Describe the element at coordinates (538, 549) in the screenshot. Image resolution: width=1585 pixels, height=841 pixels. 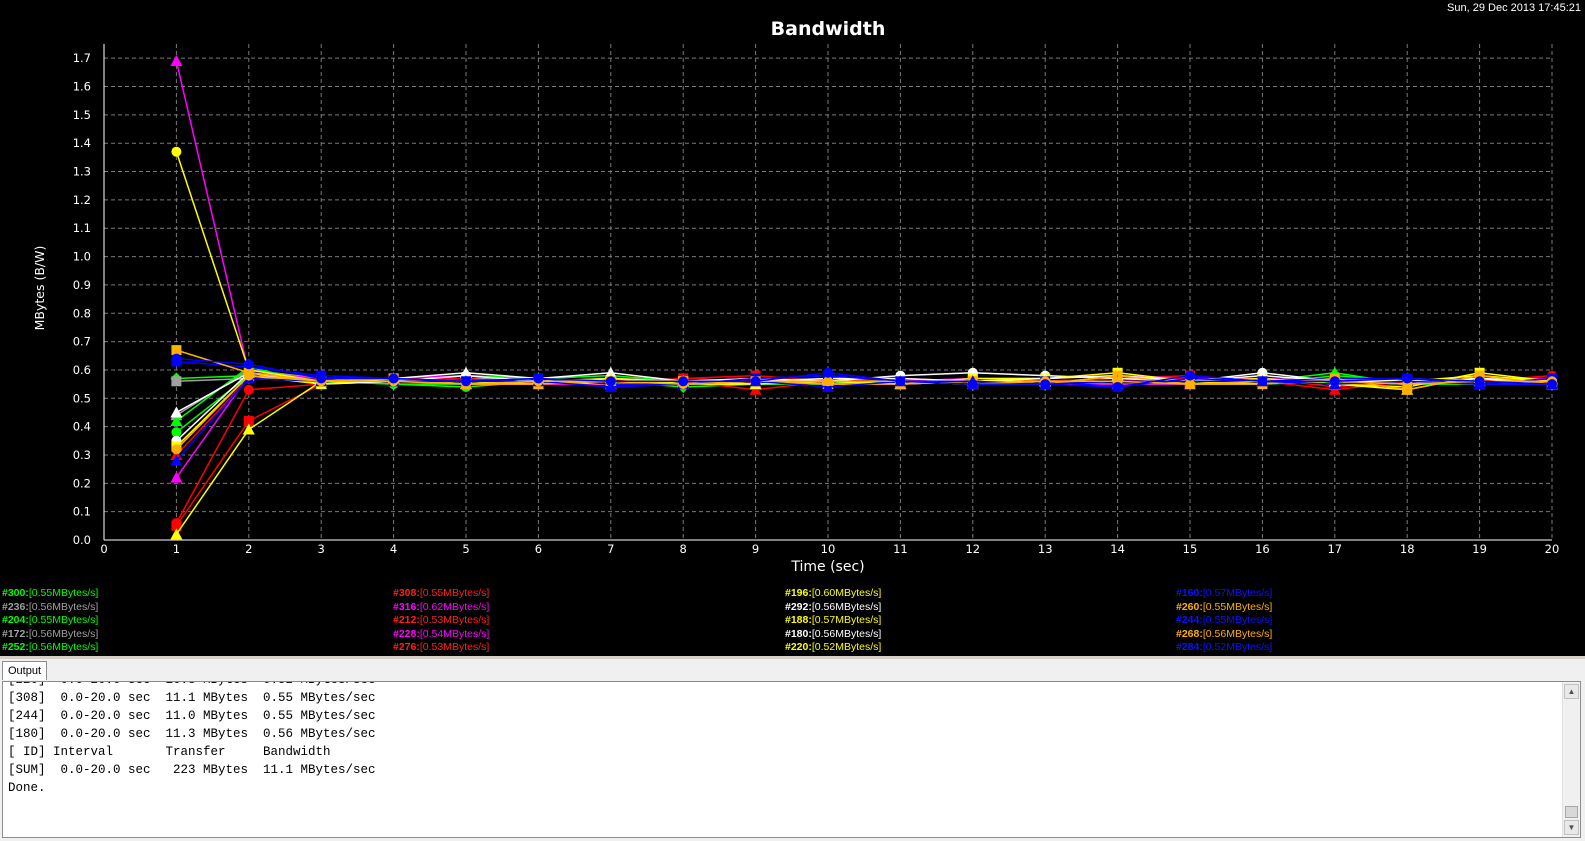
I see `x-tick-label: 6` at that location.